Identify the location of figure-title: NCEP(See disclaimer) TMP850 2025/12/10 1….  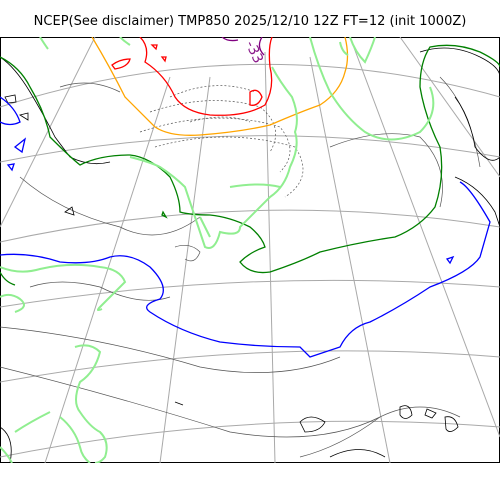
(250, 21).